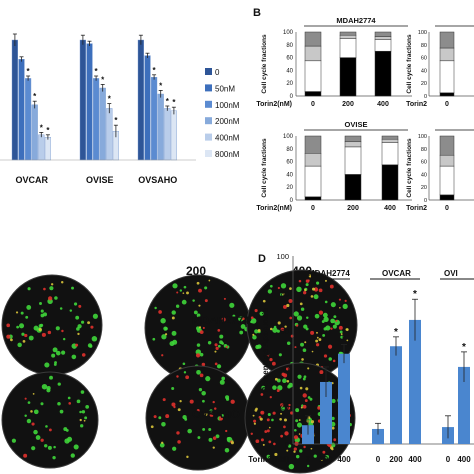  I want to click on title-d-OVCAR: OVCAR, so click(396, 273).